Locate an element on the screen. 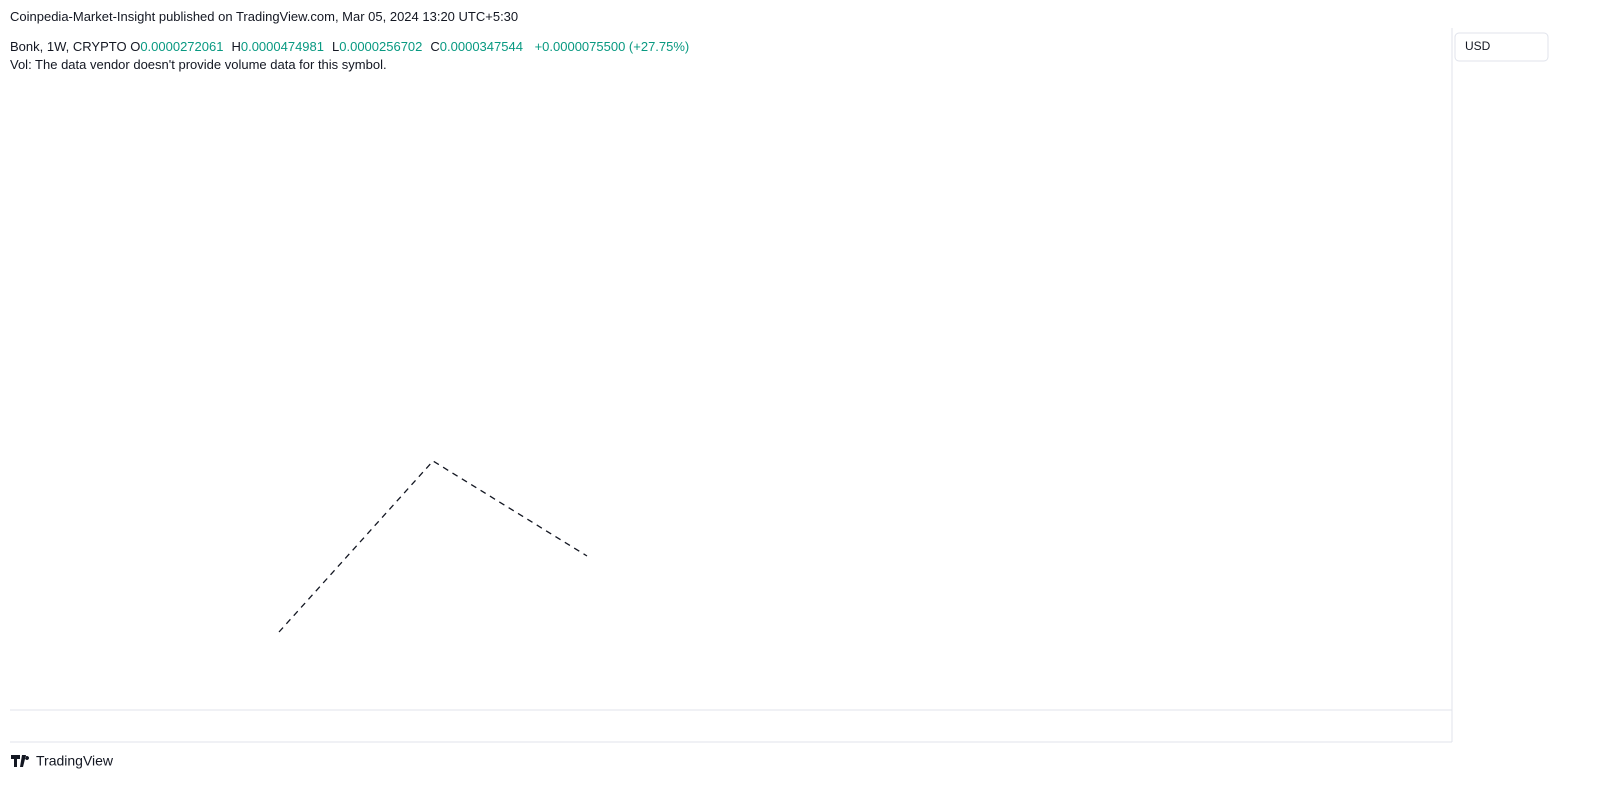 Image resolution: width=1600 pixels, height=796 pixels. change: +0.0000075500 (+27.75%) is located at coordinates (612, 46).